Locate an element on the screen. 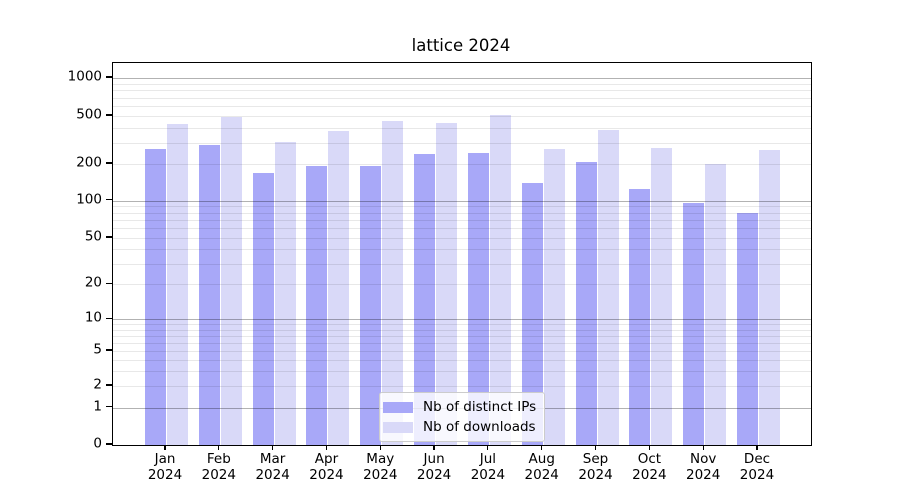 The width and height of the screenshot is (900, 500). x-tick-label: Apr 2024 is located at coordinates (326, 467).